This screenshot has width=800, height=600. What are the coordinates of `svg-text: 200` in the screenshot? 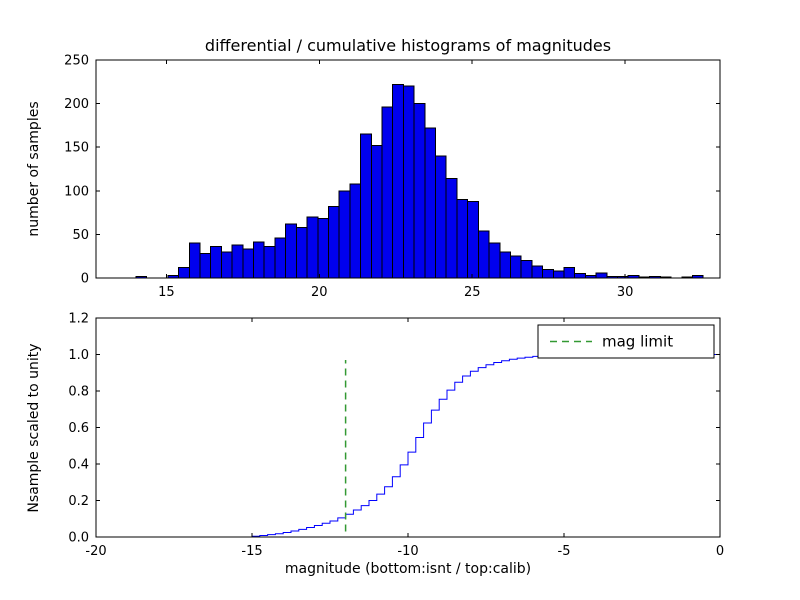 It's located at (76, 104).